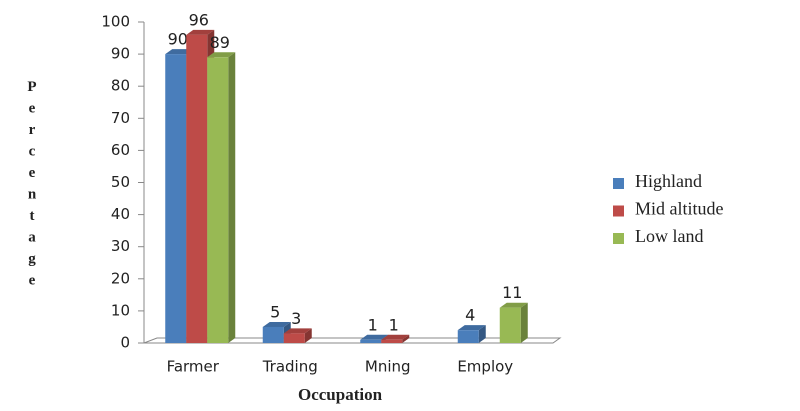 This screenshot has width=800, height=411. Describe the element at coordinates (340, 394) in the screenshot. I see `x-axis-title: Occupation` at that location.